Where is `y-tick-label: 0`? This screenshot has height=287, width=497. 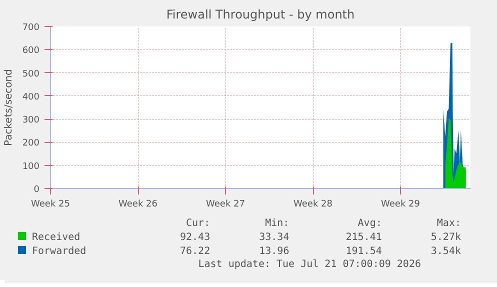 y-tick-label: 0 is located at coordinates (37, 190).